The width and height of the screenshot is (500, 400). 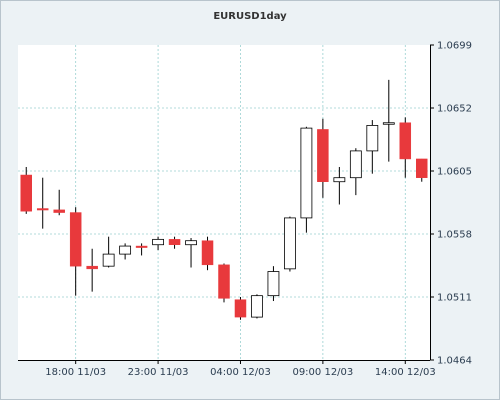 I want to click on x-tick-label: 14:00 12/03, so click(x=405, y=372).